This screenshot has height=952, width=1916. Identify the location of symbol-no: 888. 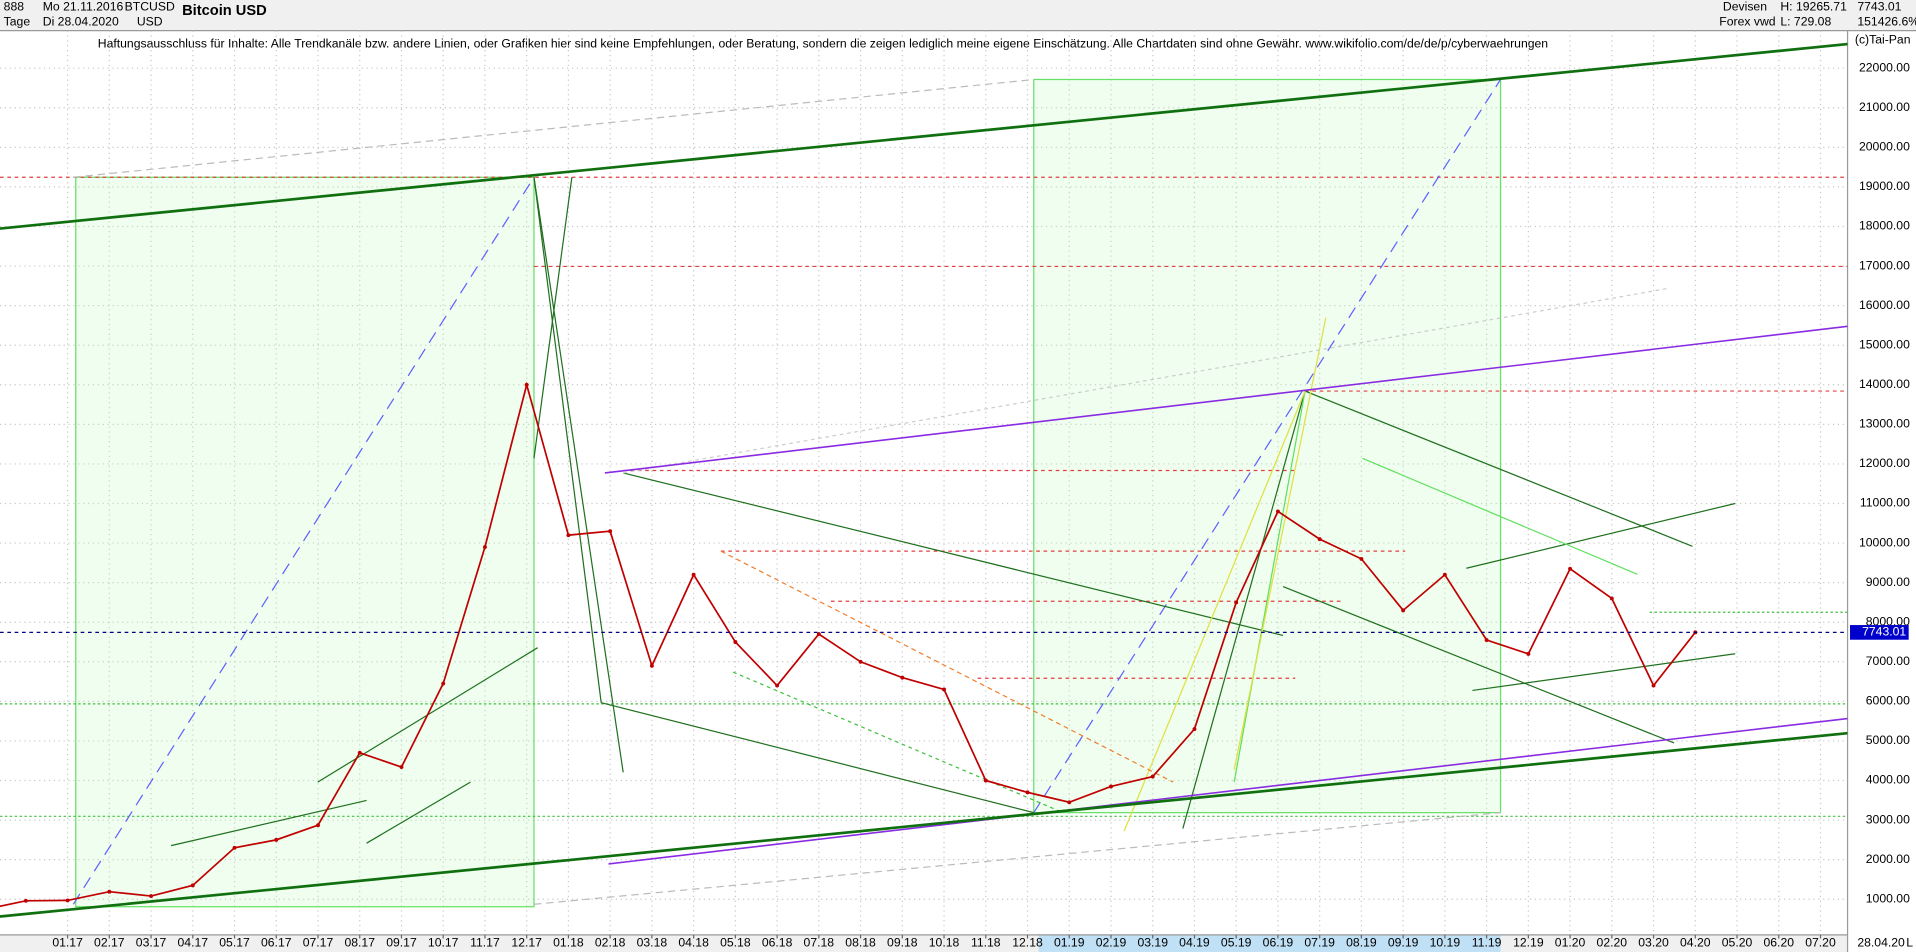
(14, 7).